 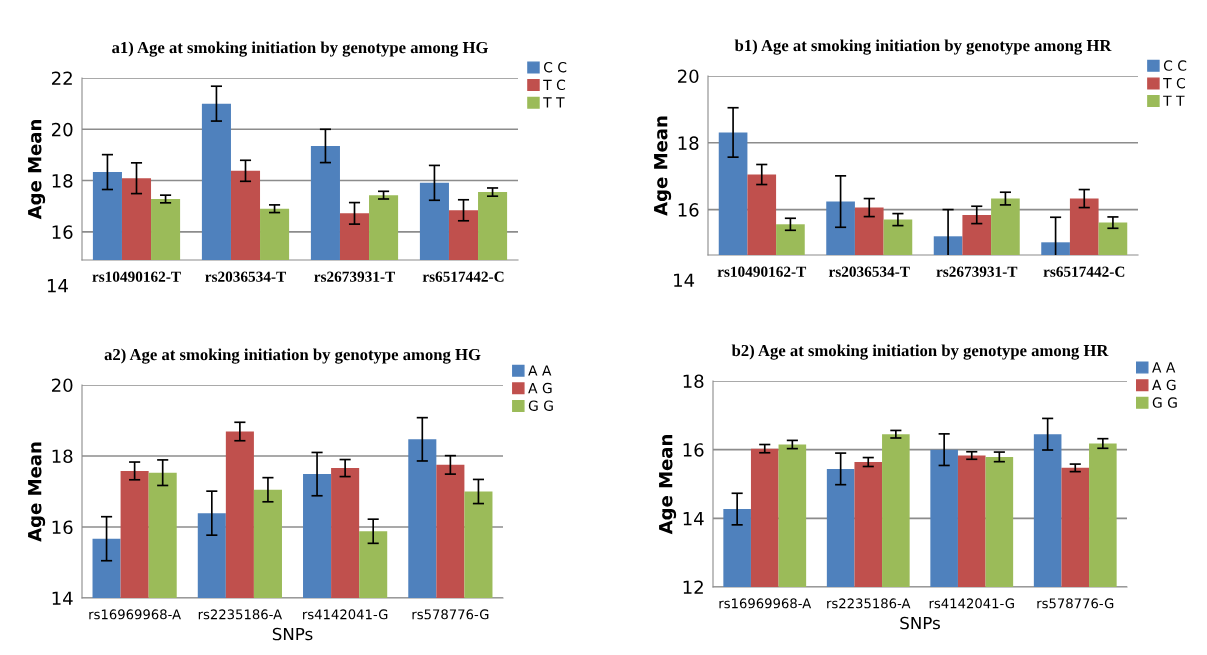 What do you see at coordinates (693, 587) in the screenshot?
I see `y-tick-label: 12` at bounding box center [693, 587].